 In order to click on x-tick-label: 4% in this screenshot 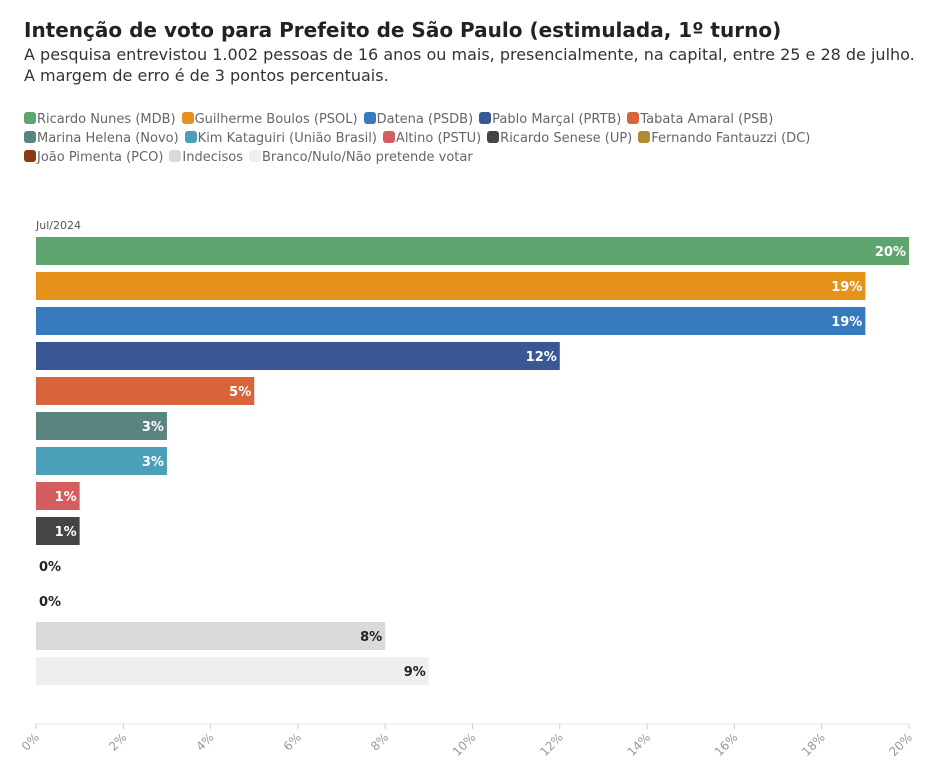, I will do `click(204, 741)`.